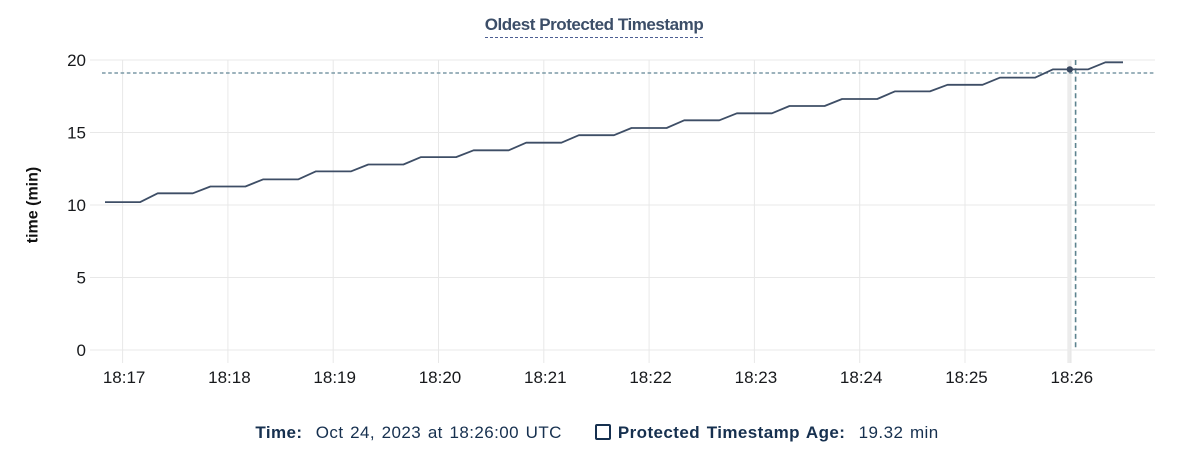  I want to click on svg-text: 18:19, so click(334, 377).